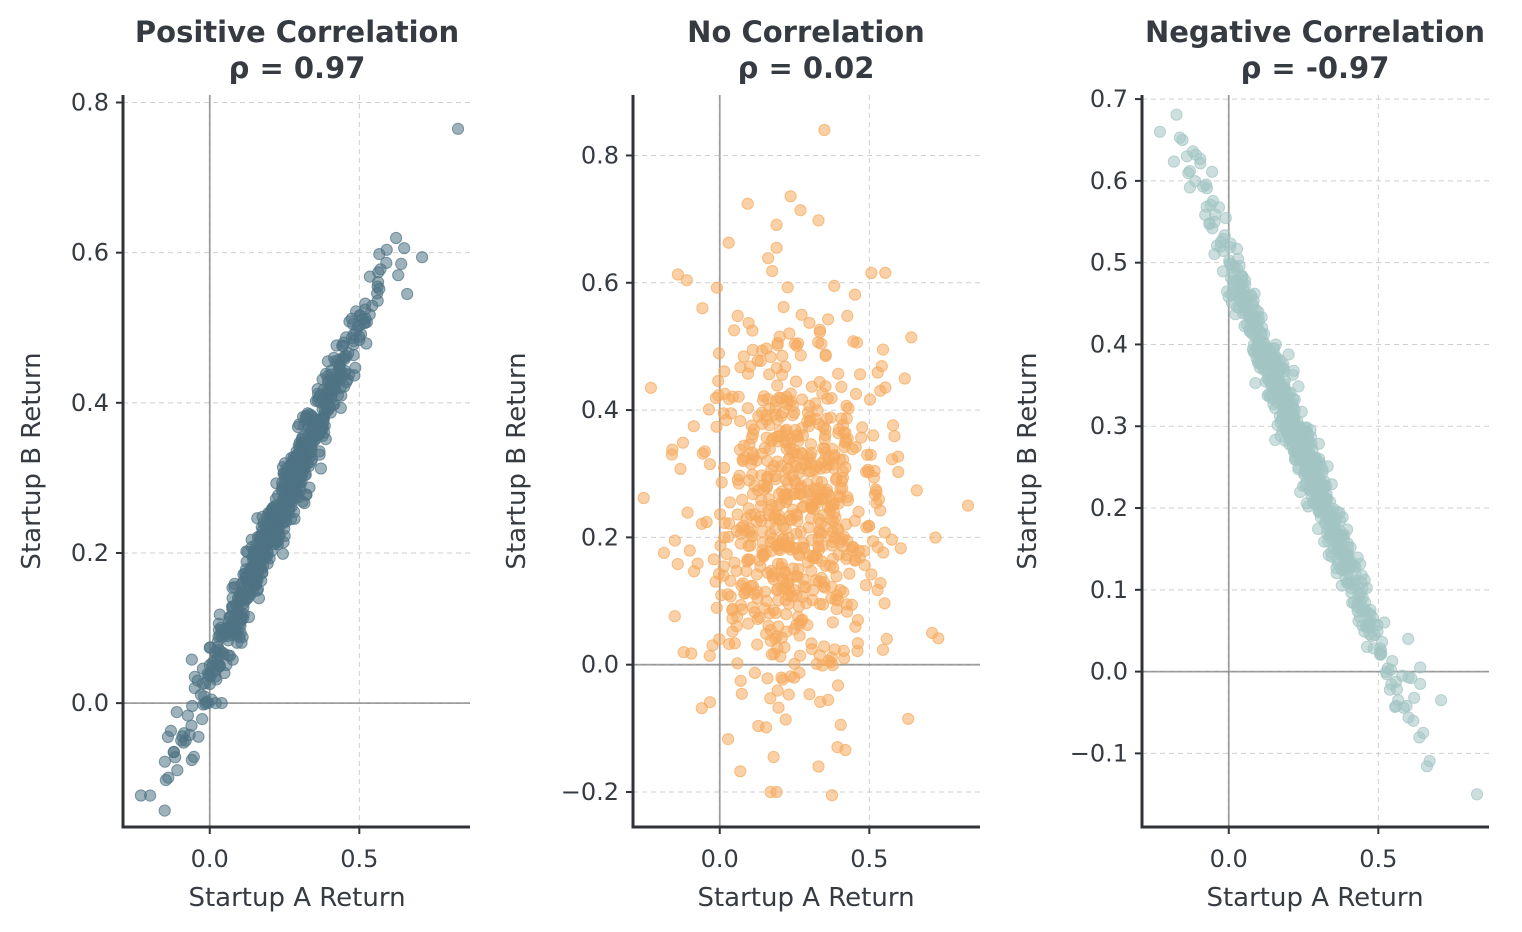  I want to click on y-tick-label: 0.2, so click(90, 553).